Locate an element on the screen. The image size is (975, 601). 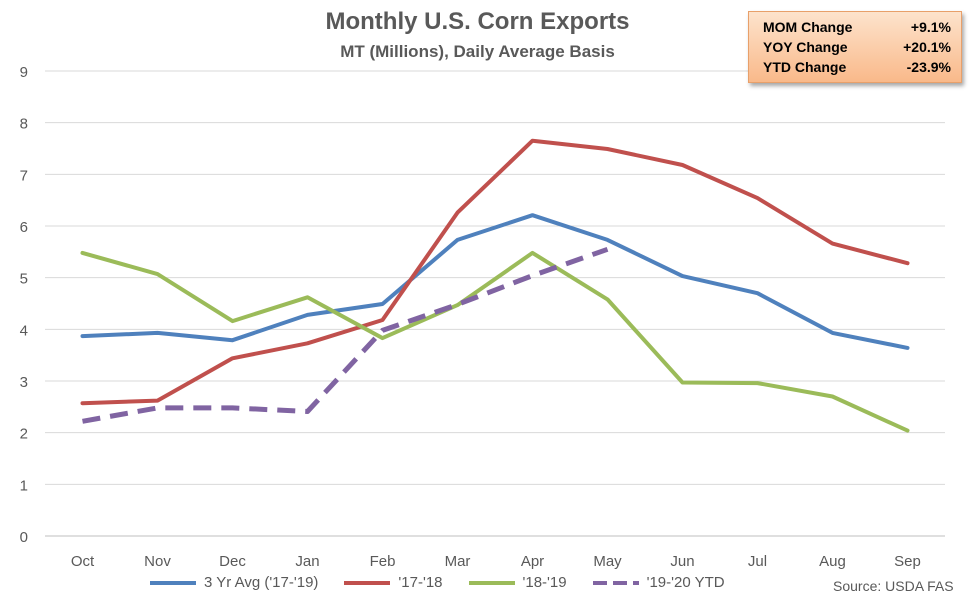
y-tick-label: 8 is located at coordinates (24, 124).